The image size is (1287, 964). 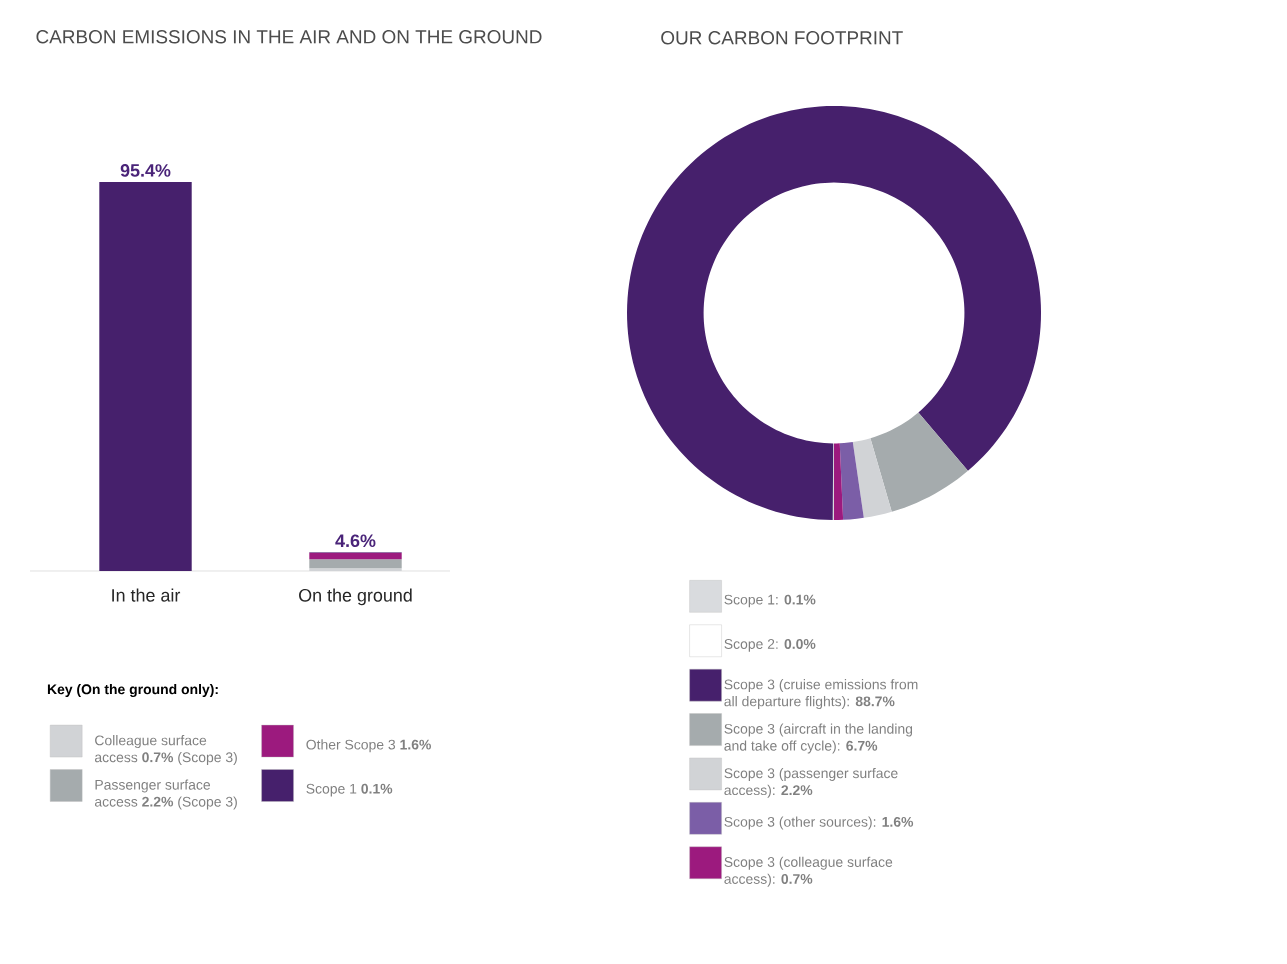 What do you see at coordinates (355, 597) in the screenshot?
I see `x-tick-label: On the ground` at bounding box center [355, 597].